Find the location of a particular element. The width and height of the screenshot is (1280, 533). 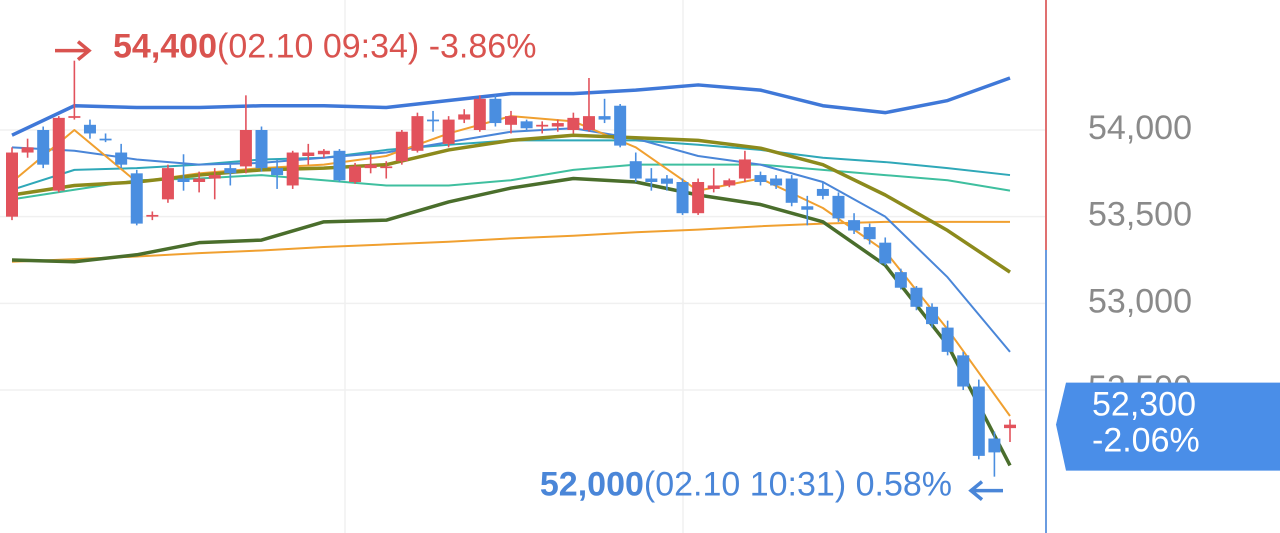

high-label: 54,400(02.10 09:34) -3.86% is located at coordinates (324, 47).